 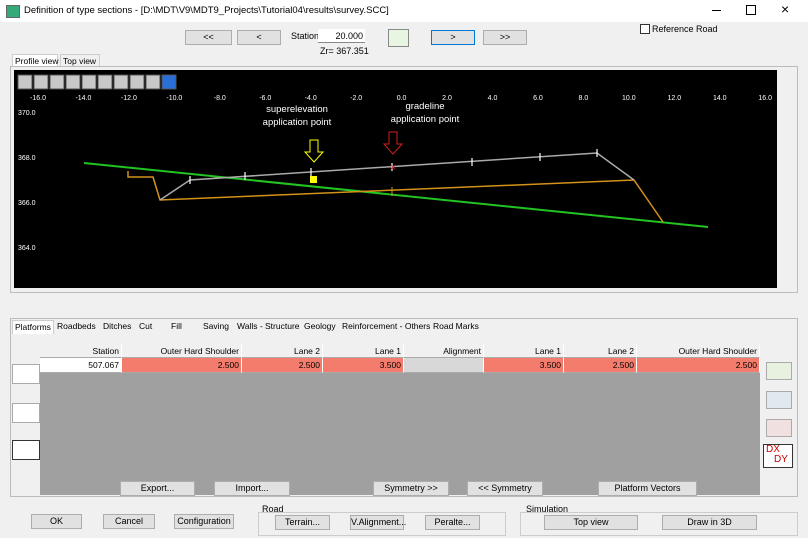 I want to click on edit-row, so click(x=779, y=400).